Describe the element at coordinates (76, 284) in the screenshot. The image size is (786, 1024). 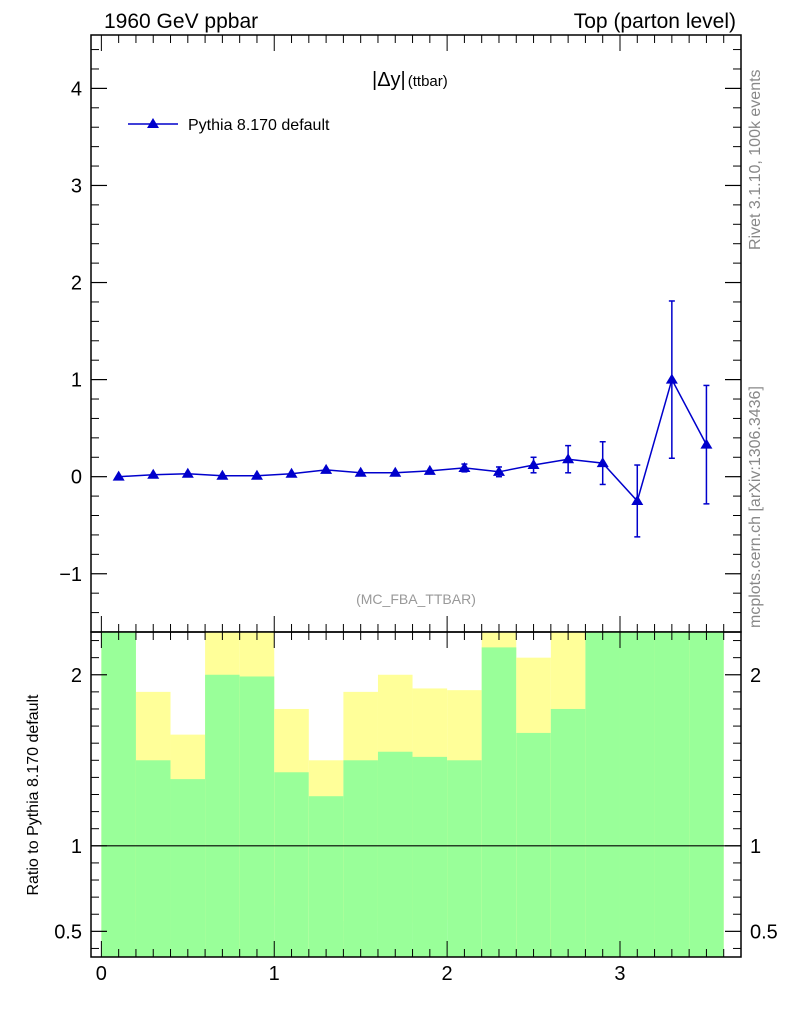
I see `main-y-tick-label: 2` at that location.